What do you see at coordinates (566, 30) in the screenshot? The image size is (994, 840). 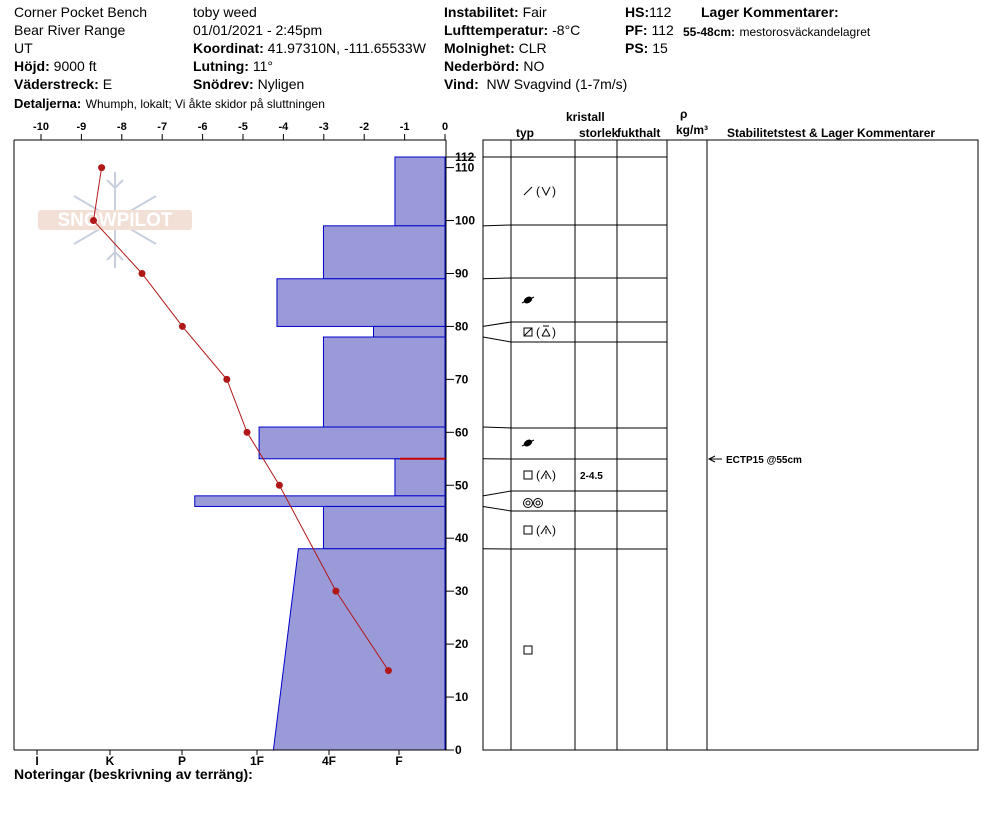 I see `airtemp-value: -8°C` at bounding box center [566, 30].